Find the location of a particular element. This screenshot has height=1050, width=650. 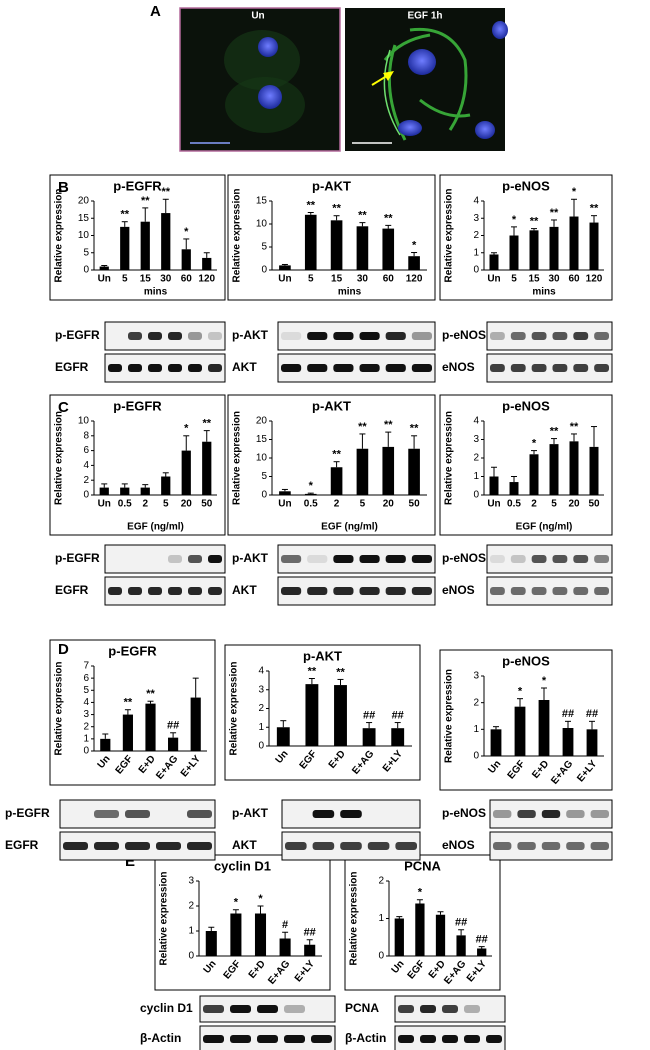

x-tick-label: 5 is located at coordinates (311, 279).